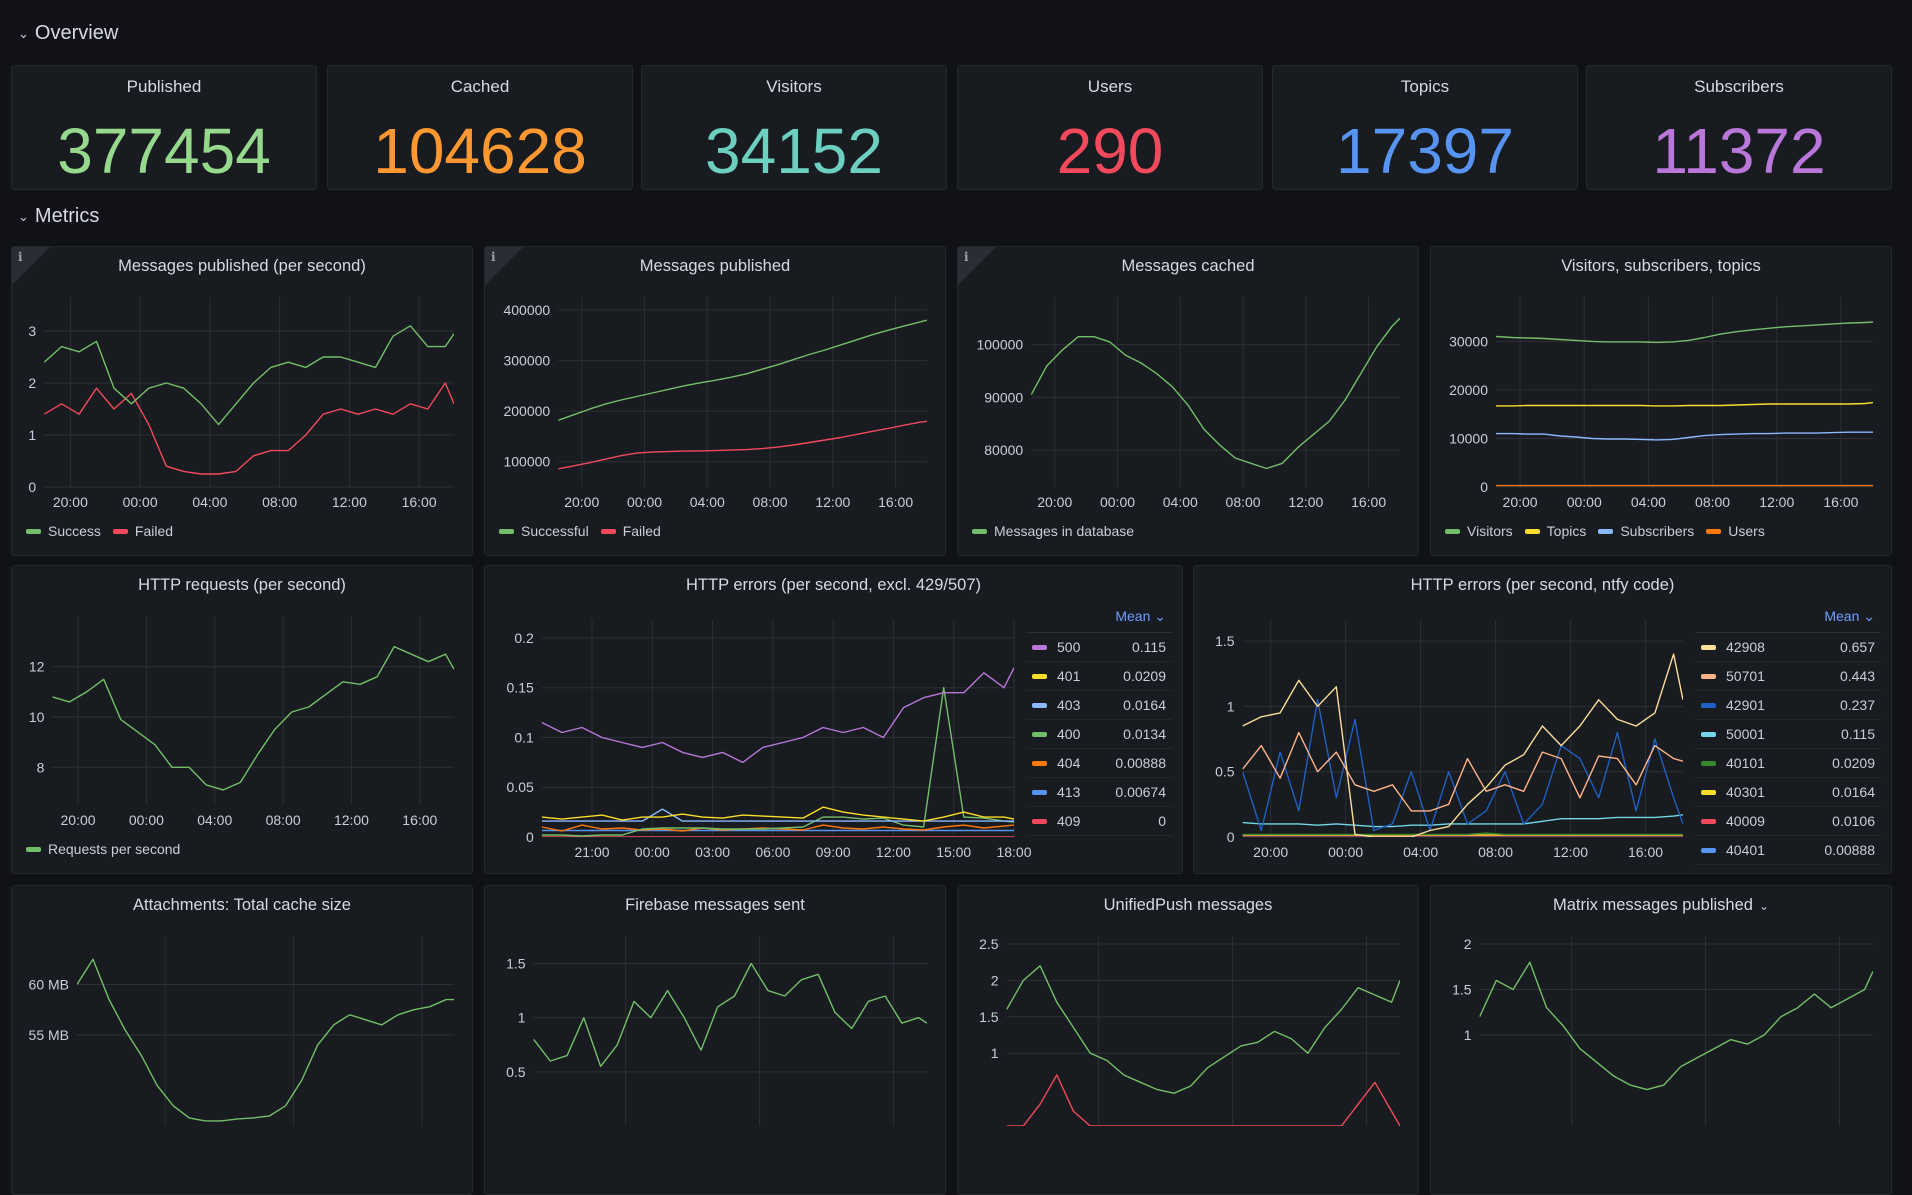  What do you see at coordinates (652, 852) in the screenshot?
I see `x-tick-label: 00:00` at bounding box center [652, 852].